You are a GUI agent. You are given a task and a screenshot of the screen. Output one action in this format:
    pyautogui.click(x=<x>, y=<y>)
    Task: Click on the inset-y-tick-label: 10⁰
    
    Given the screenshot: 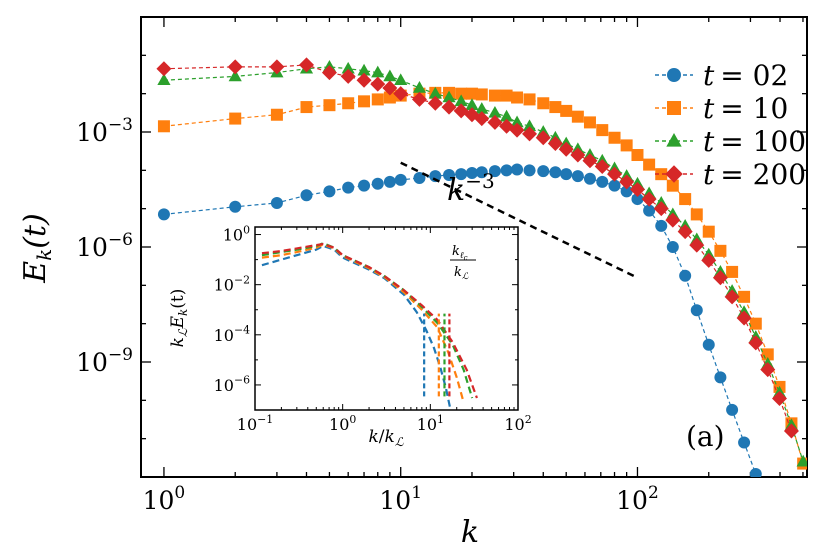 What is the action you would take?
    pyautogui.click(x=236, y=233)
    